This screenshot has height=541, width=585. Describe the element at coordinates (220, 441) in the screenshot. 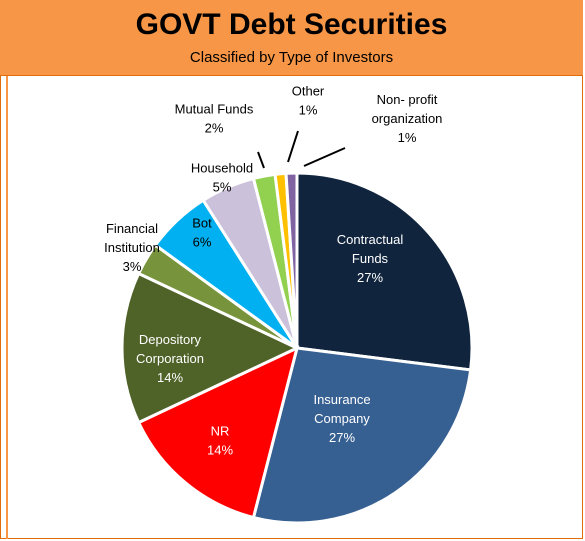

I see `data-label-nr: NR 14%` at that location.